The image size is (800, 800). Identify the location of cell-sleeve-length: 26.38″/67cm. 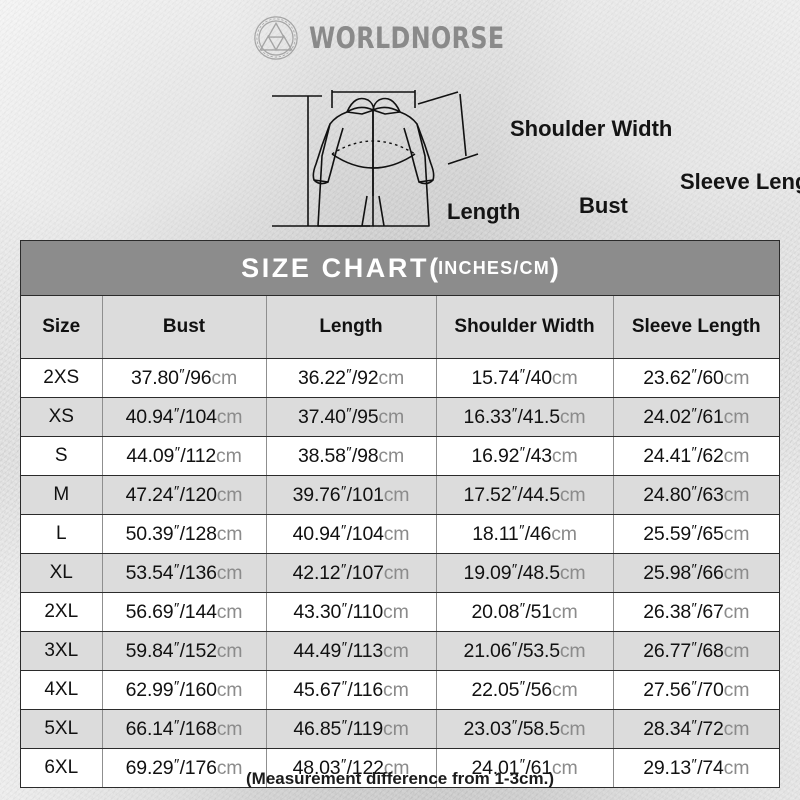
(696, 612).